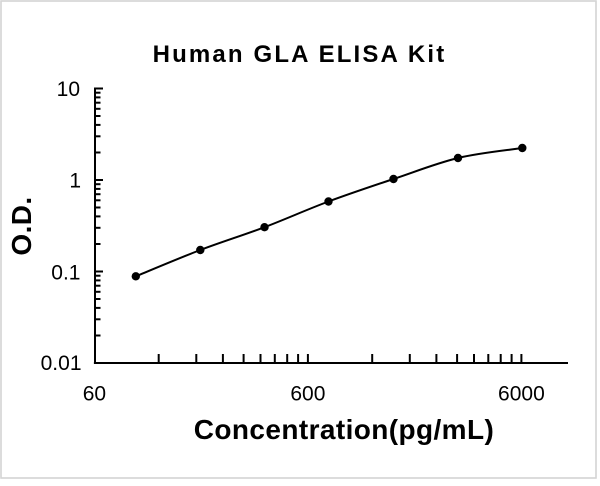  Describe the element at coordinates (307, 394) in the screenshot. I see `svg-text: 600` at that location.